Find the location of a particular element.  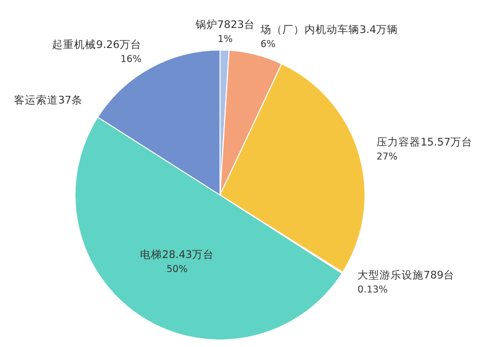

slice-label: 电梯28.43万台 is located at coordinates (177, 255).